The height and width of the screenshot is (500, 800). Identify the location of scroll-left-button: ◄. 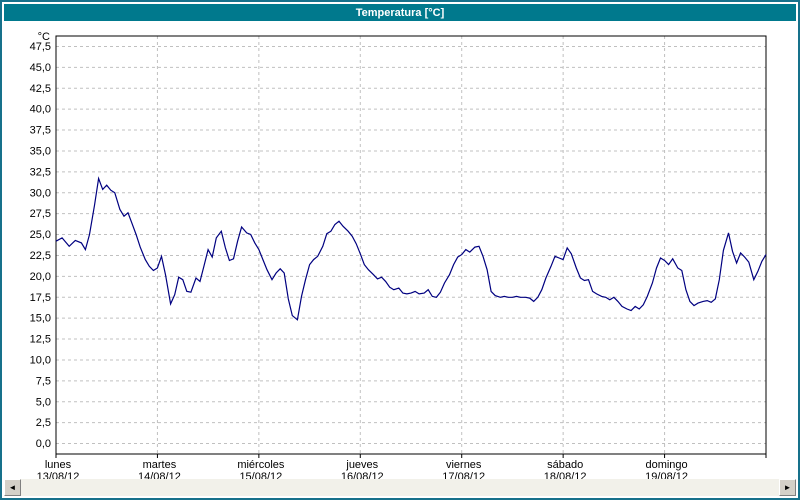
(12, 487).